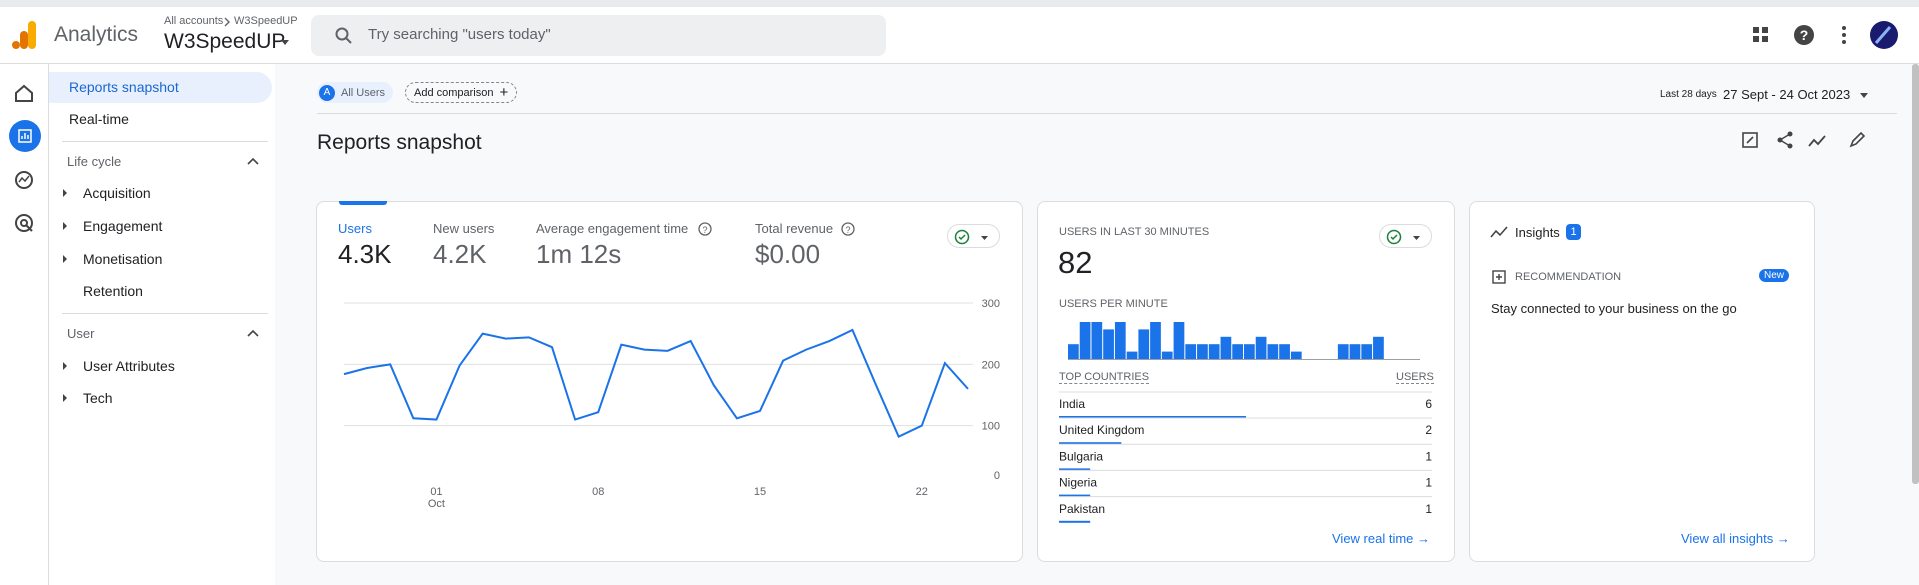 Image resolution: width=1919 pixels, height=585 pixels. What do you see at coordinates (1373, 538) in the screenshot?
I see `link-text: View real time` at bounding box center [1373, 538].